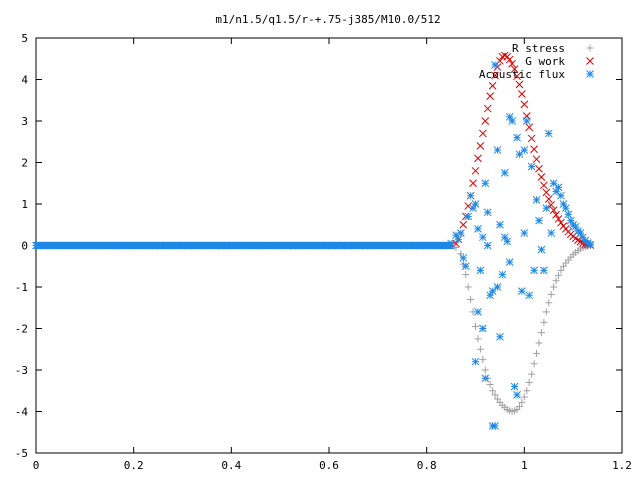 Image resolution: width=640 pixels, height=480 pixels. Describe the element at coordinates (327, 19) in the screenshot. I see `chart-title: m1/n1.5/q1.5/r-+.75-j385/M10.0/512` at that location.